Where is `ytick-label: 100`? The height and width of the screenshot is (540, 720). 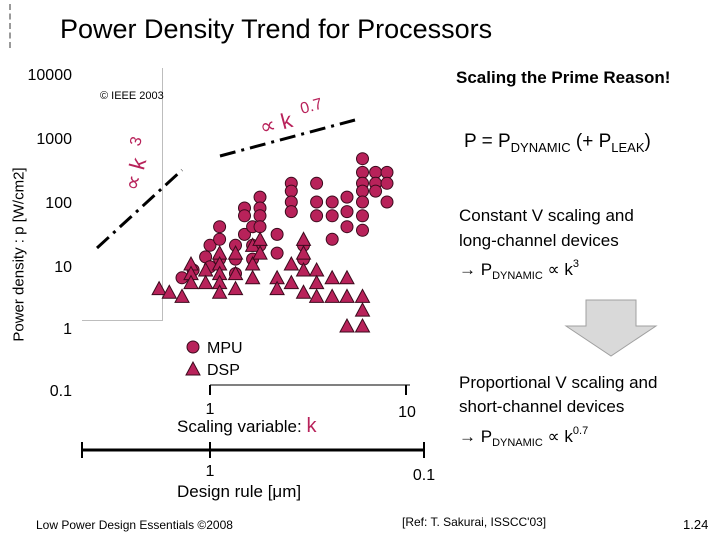 ytick-label: 100 is located at coordinates (58, 203).